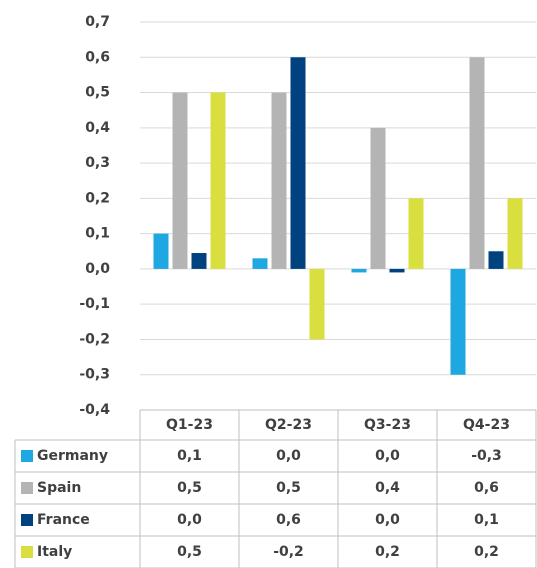 The image size is (537, 568). Describe the element at coordinates (97, 128) in the screenshot. I see `y-tick-label: 0,4` at that location.